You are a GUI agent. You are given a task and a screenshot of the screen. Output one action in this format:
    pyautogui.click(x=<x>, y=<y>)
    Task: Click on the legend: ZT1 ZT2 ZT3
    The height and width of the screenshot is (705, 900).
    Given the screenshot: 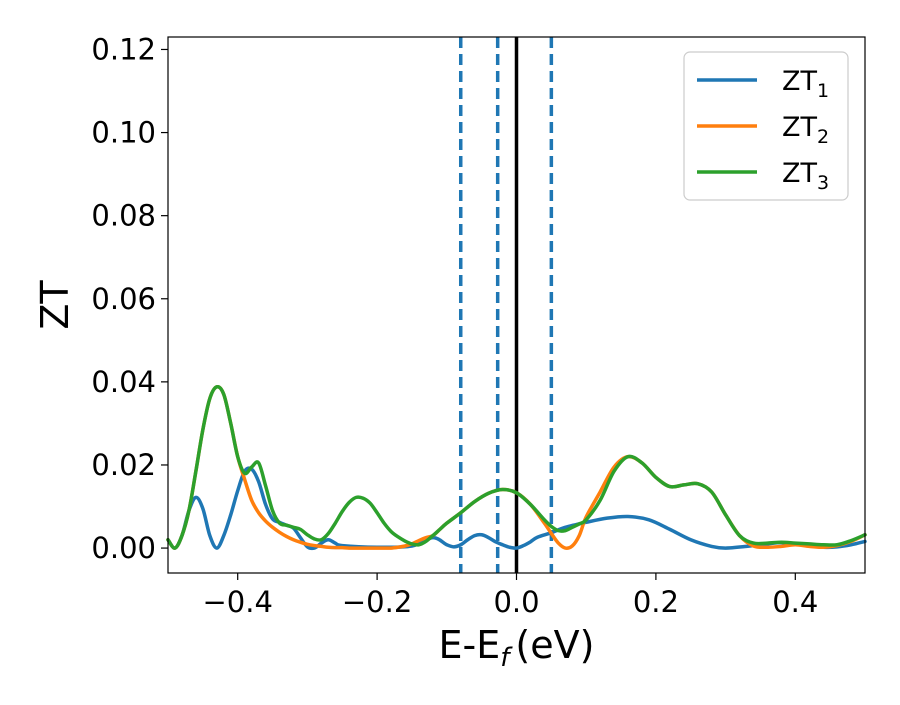 What is the action you would take?
    pyautogui.click(x=766, y=126)
    